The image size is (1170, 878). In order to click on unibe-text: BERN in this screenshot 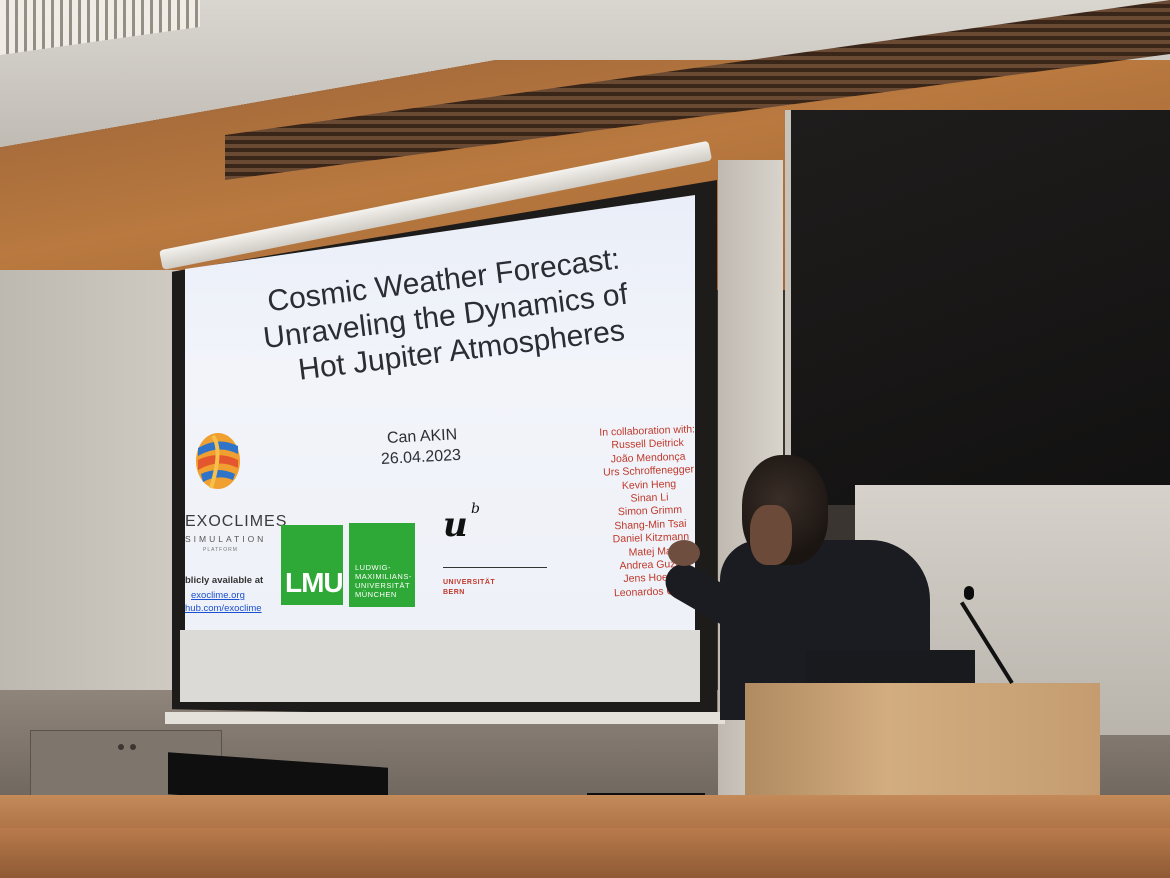, I will do `click(454, 592)`.